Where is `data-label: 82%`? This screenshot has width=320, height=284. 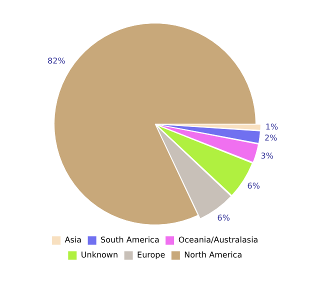 data-label: 82% is located at coordinates (57, 61).